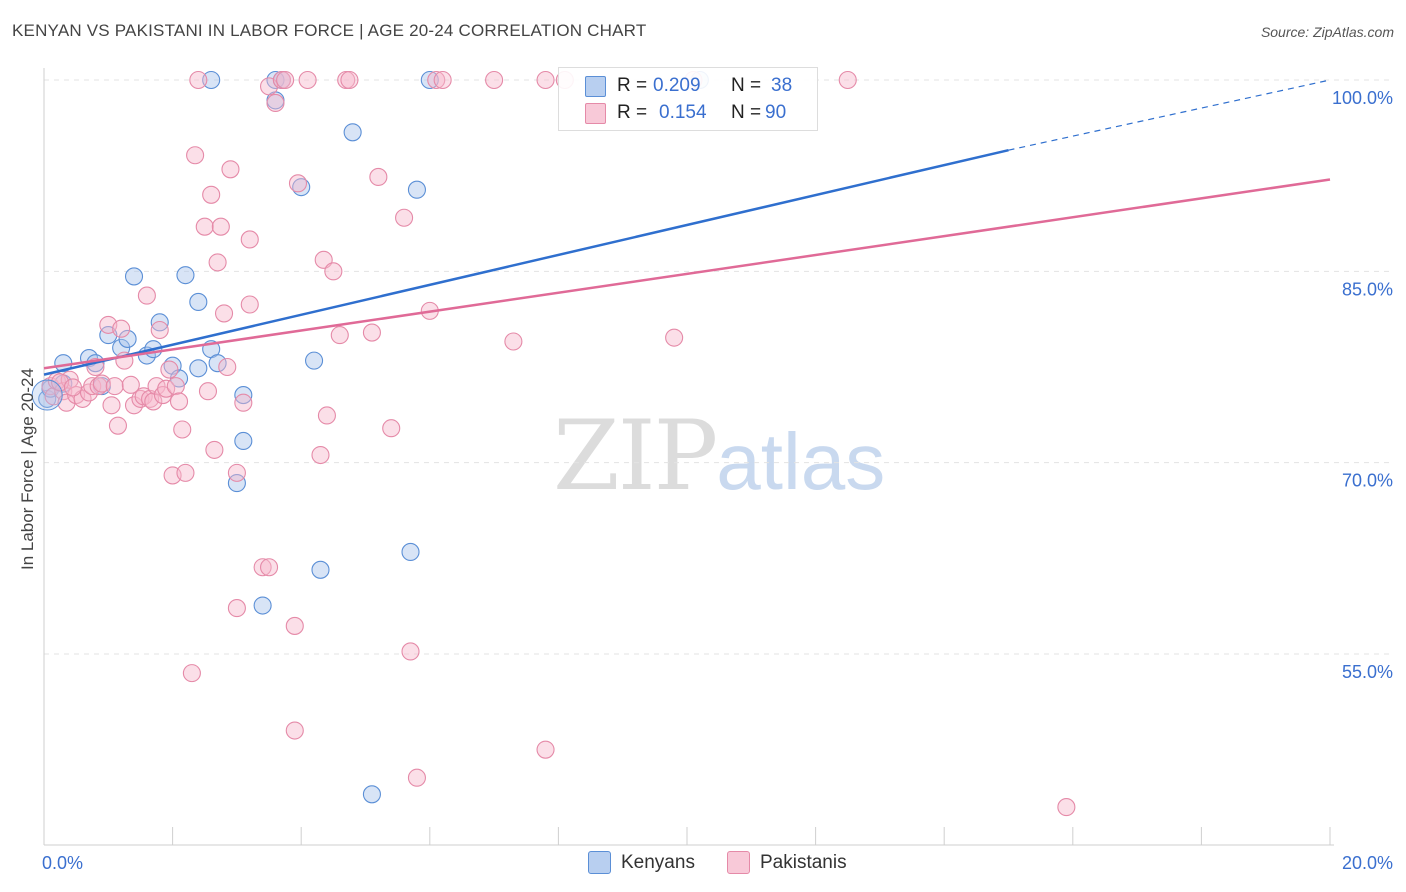 The width and height of the screenshot is (1406, 892). What do you see at coordinates (595, 113) in the screenshot?
I see `pakistanis-swatch` at bounding box center [595, 113].